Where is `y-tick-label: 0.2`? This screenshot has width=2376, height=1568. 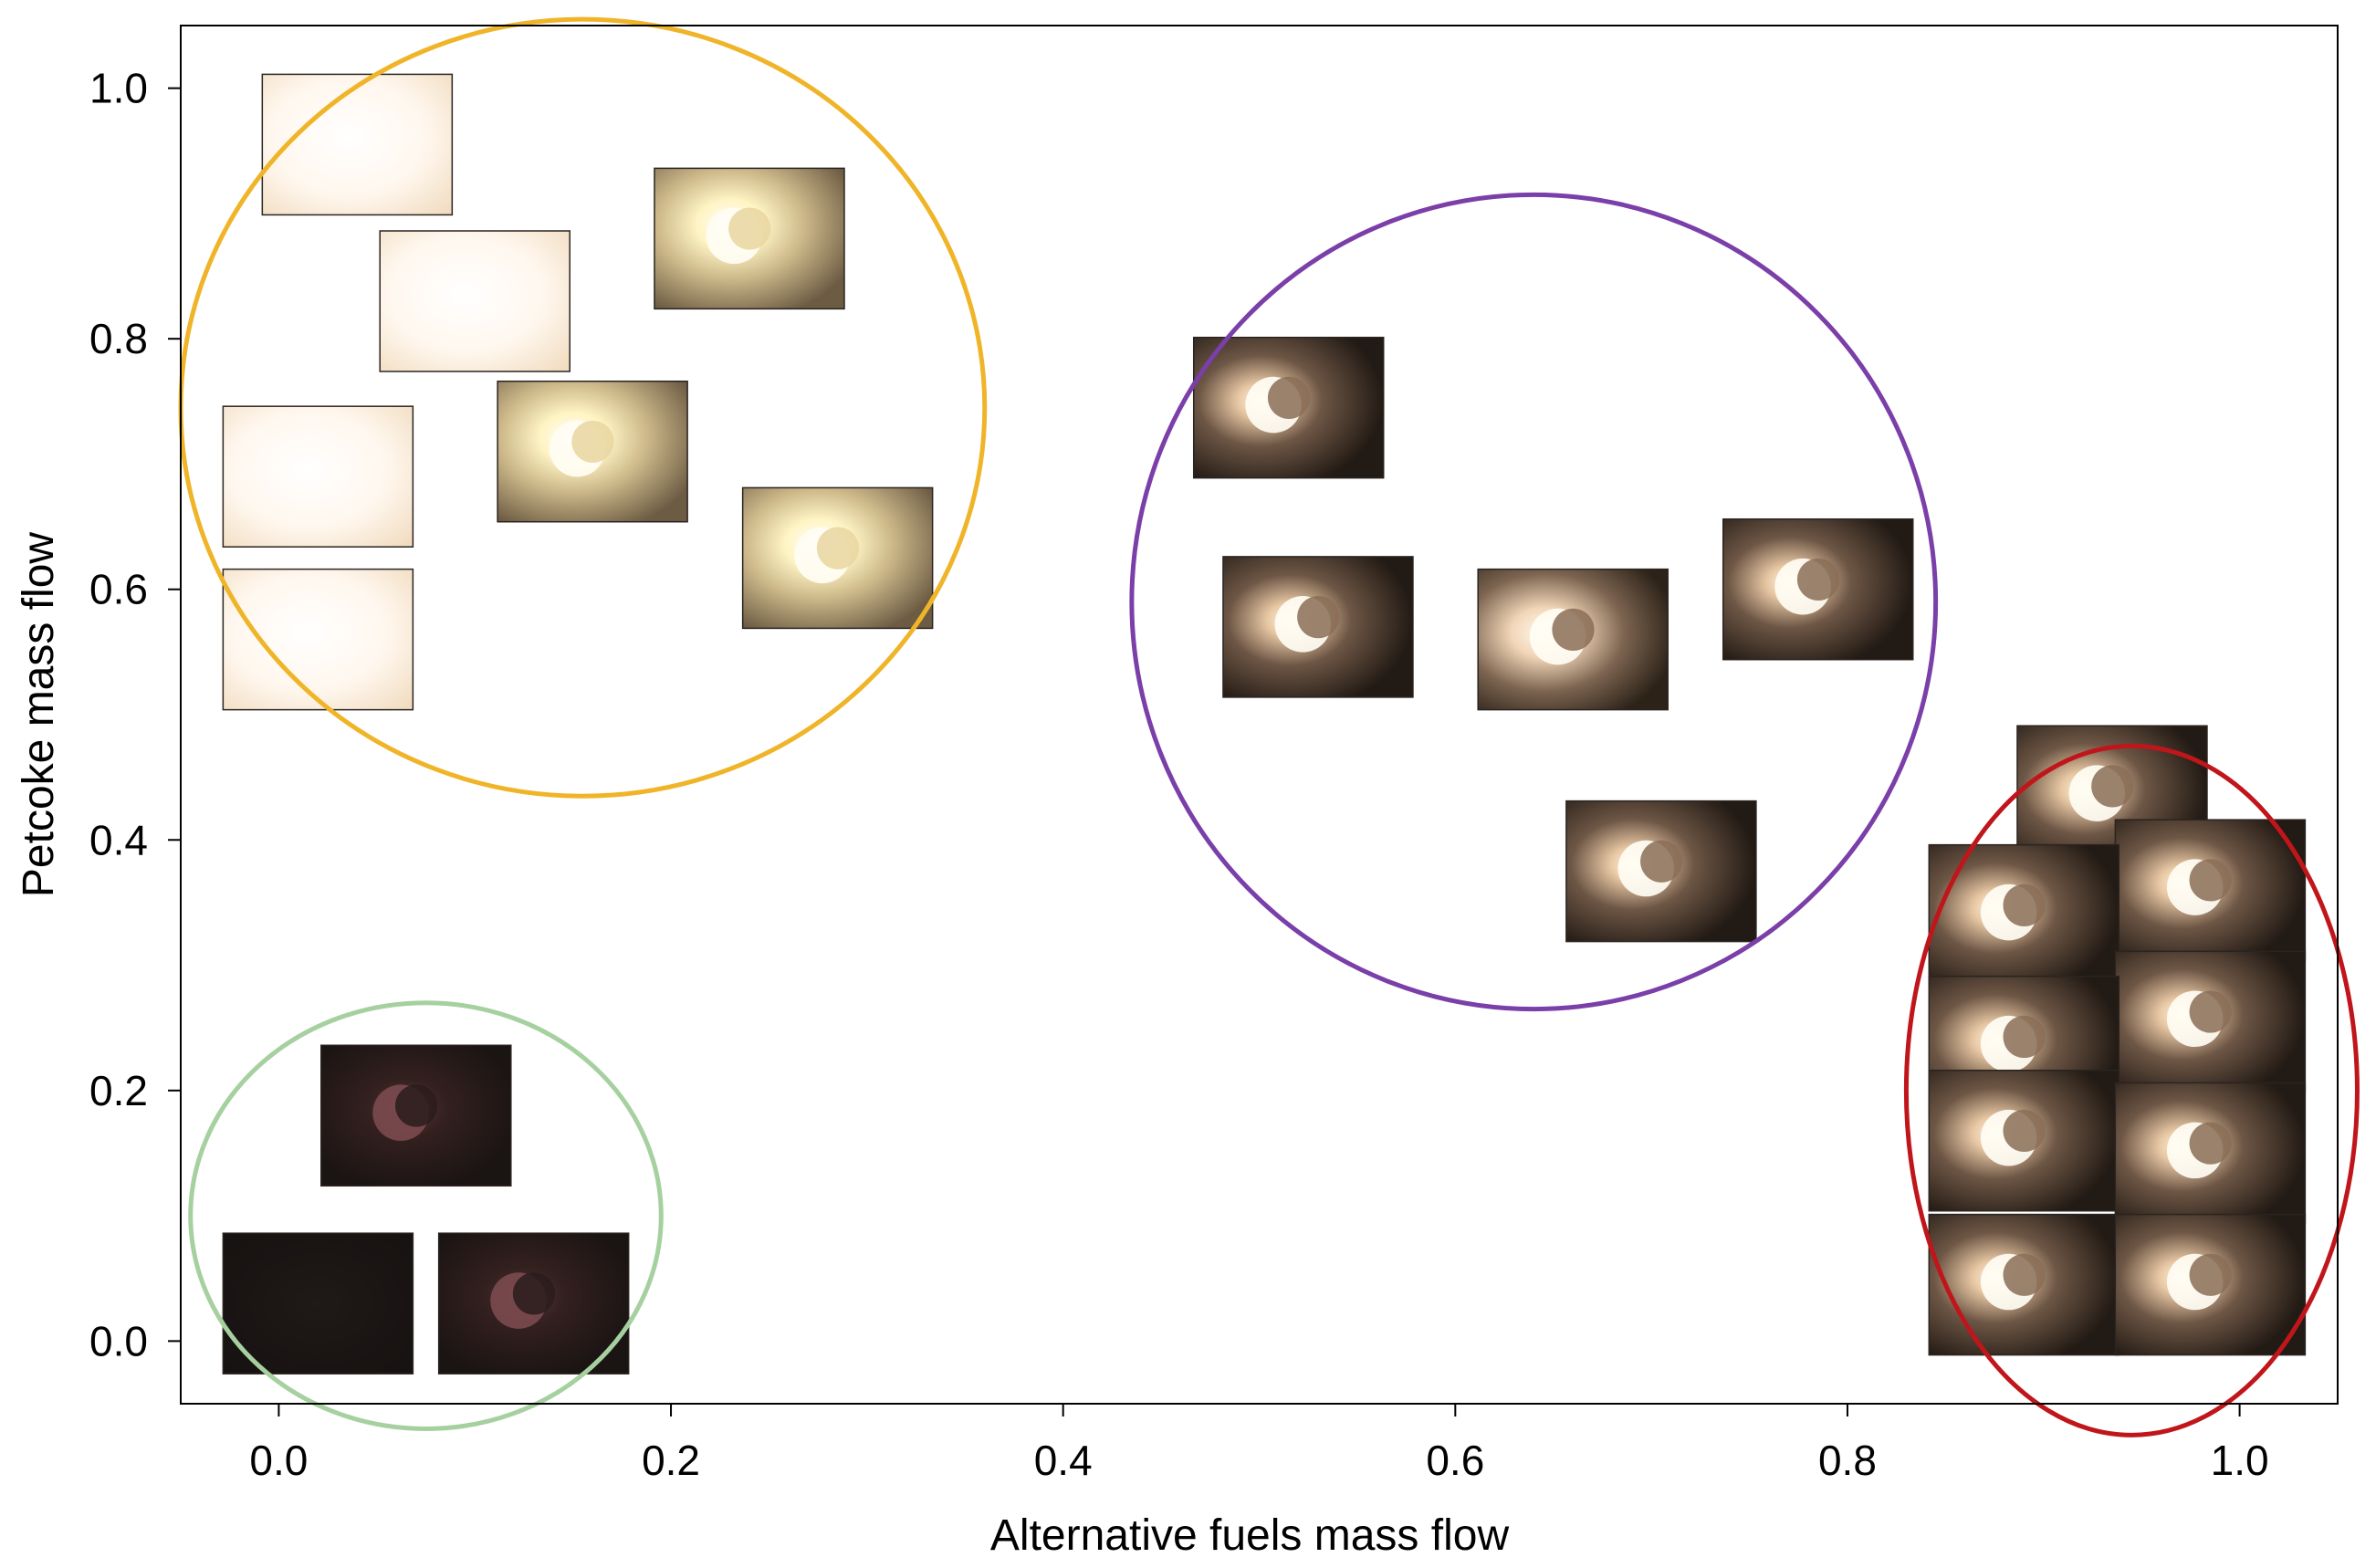 y-tick-label: 0.2 is located at coordinates (119, 1090).